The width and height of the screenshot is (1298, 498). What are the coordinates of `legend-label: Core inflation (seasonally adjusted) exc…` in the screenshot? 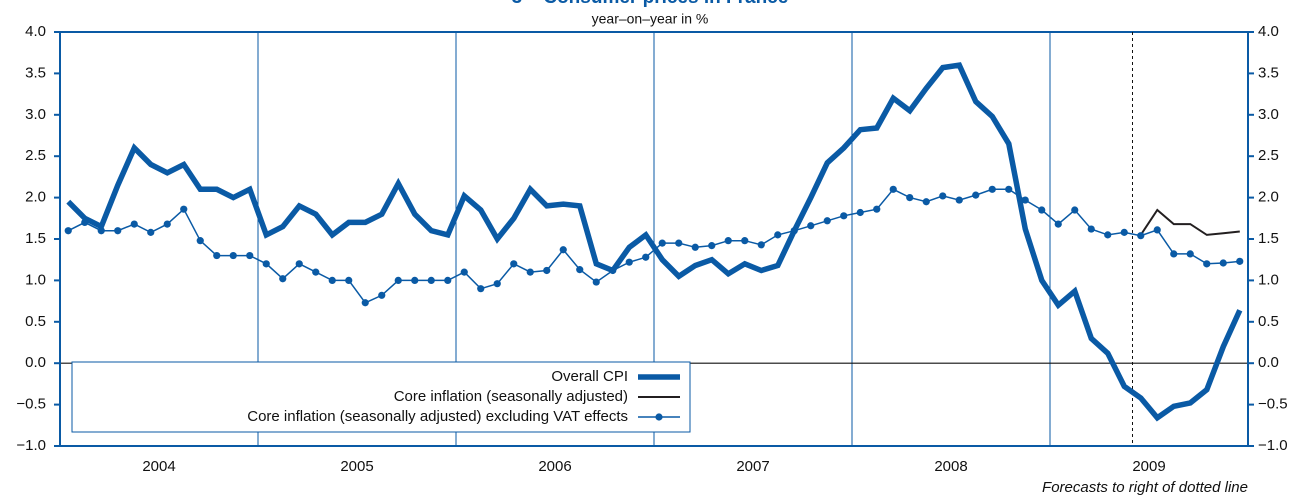 It's located at (437, 416).